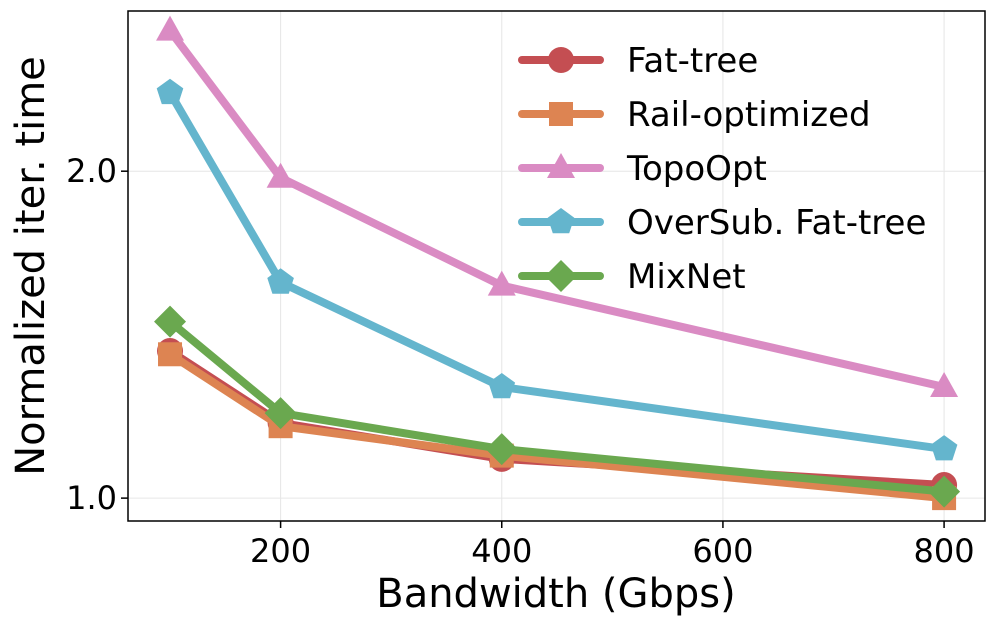 The height and width of the screenshot is (627, 996). What do you see at coordinates (556, 594) in the screenshot?
I see `x-axis-title: Bandwidth (Gbps)` at bounding box center [556, 594].